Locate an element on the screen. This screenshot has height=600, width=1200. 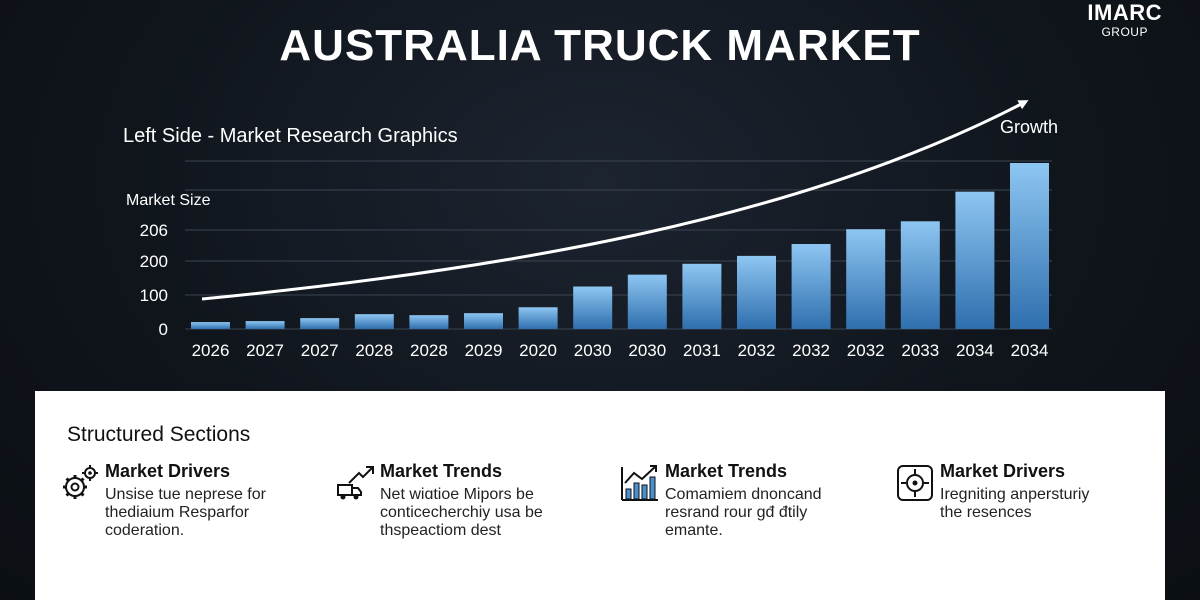
y-axis-label: Market Size is located at coordinates (168, 200).